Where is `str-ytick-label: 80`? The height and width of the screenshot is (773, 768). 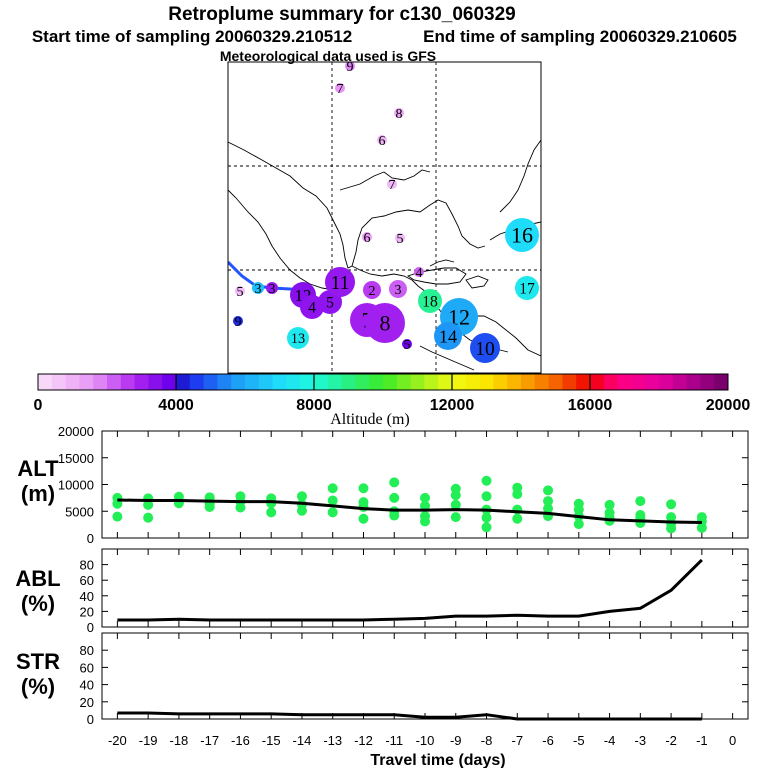 str-ytick-label: 80 is located at coordinates (87, 650).